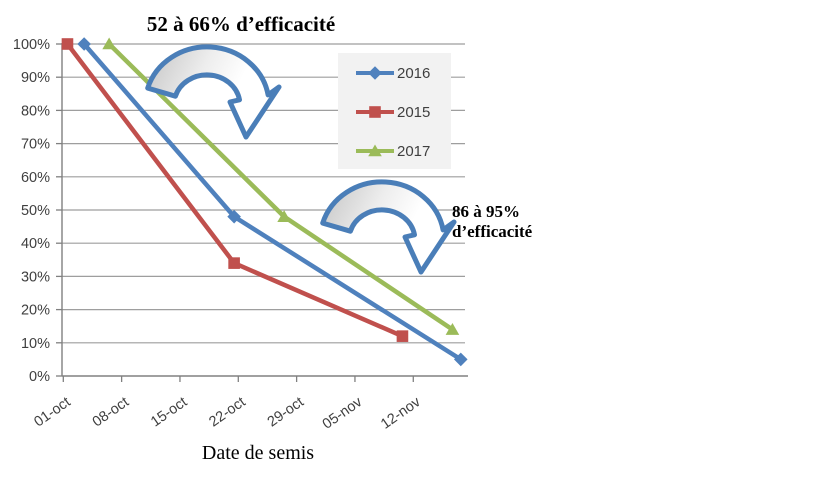 The height and width of the screenshot is (479, 820). What do you see at coordinates (486, 211) in the screenshot?
I see `annotation-right-line1: 86 à 95%` at bounding box center [486, 211].